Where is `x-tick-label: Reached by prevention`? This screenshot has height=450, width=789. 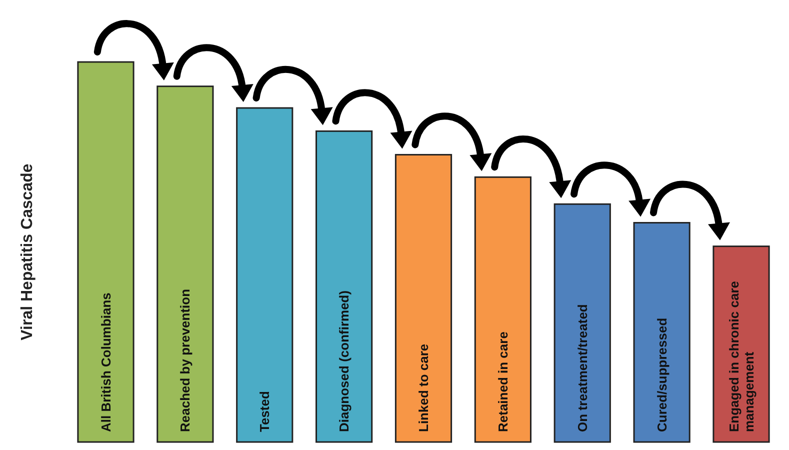
x-tick-label: Reached by prevention is located at coordinates (185, 360).